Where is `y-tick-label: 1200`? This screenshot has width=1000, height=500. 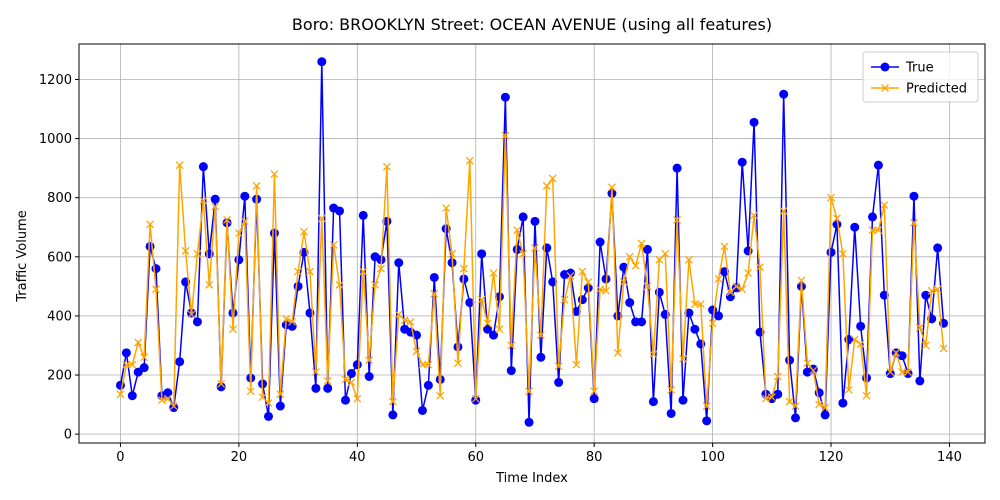 y-tick-label: 1200 is located at coordinates (55, 80).